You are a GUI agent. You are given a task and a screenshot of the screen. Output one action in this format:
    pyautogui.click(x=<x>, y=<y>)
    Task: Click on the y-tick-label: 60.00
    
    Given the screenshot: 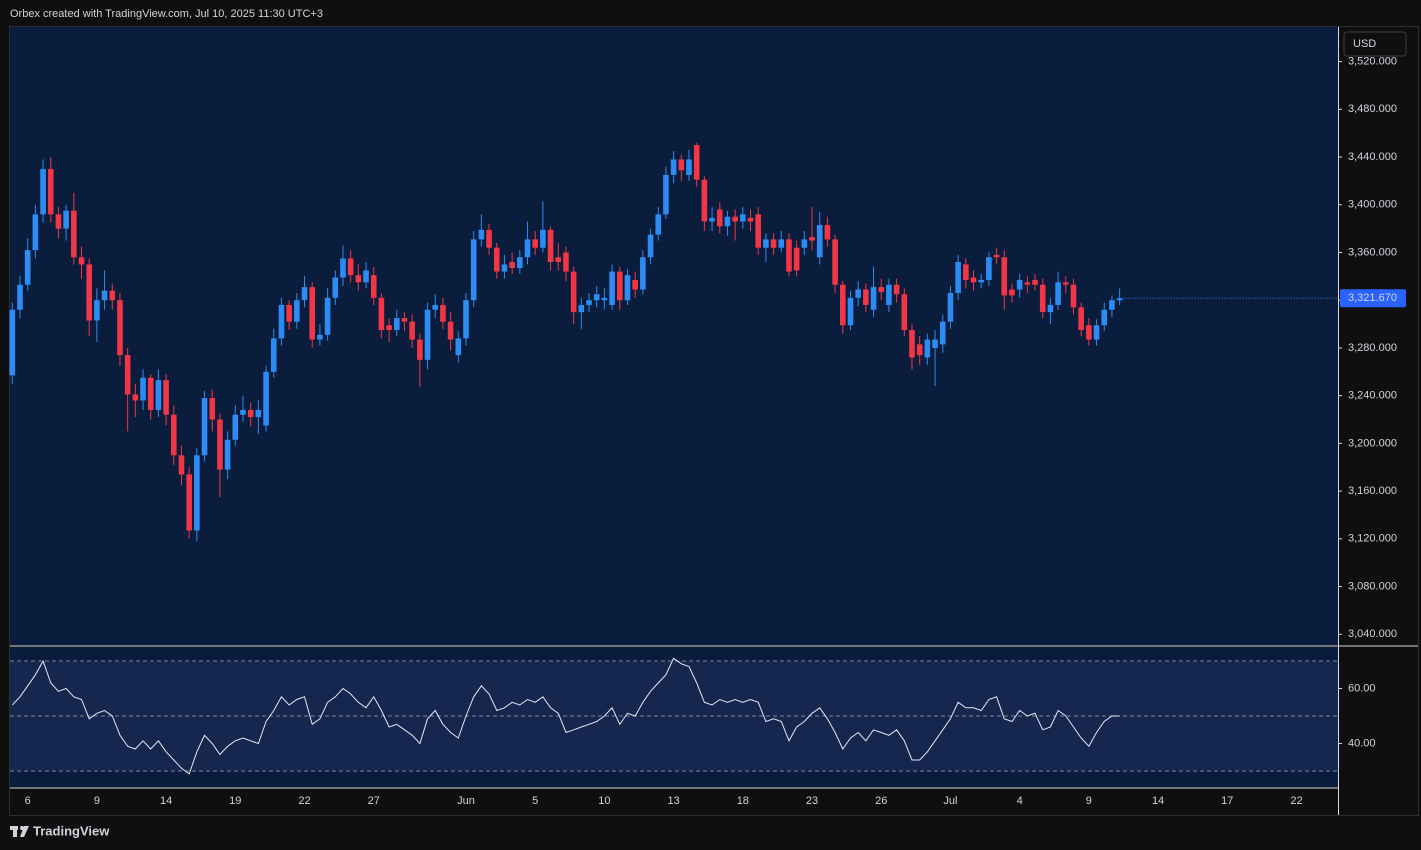 What is the action you would take?
    pyautogui.click(x=1362, y=688)
    